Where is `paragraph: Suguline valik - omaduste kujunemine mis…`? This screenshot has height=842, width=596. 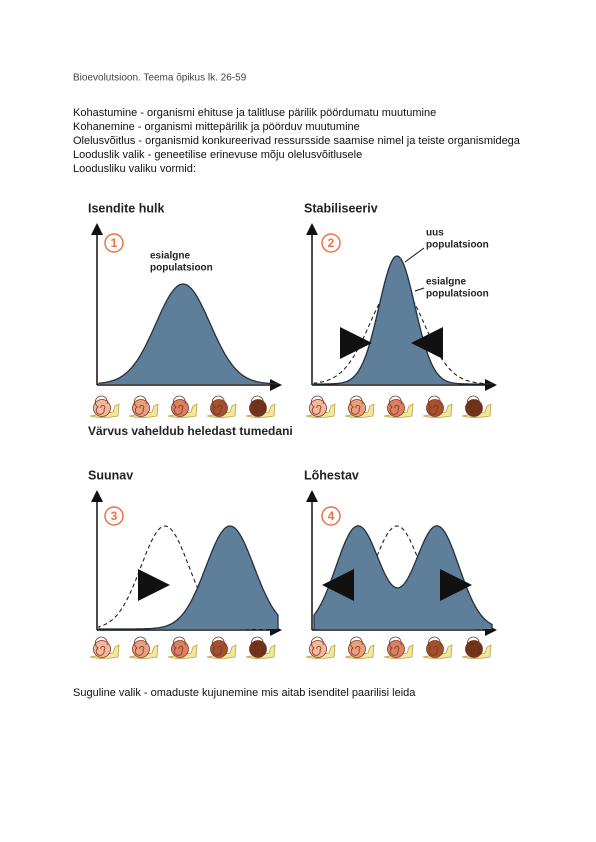
paragraph: Suguline valik - omaduste kujunemine mis… is located at coordinates (244, 693).